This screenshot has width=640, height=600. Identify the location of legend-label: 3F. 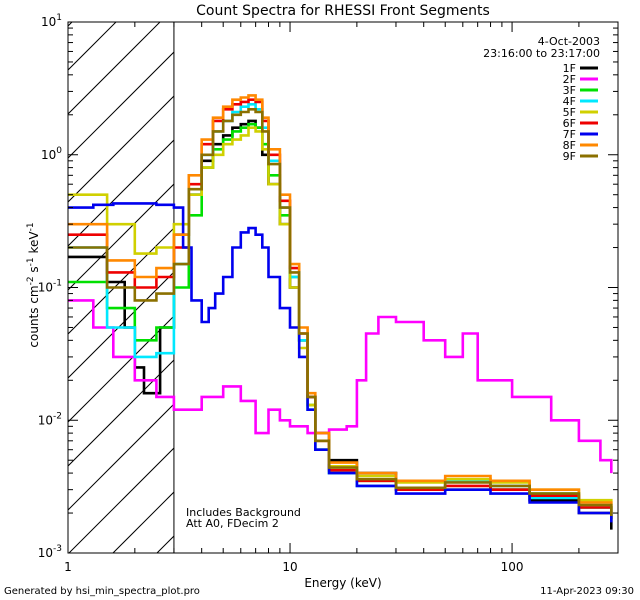
(569, 90).